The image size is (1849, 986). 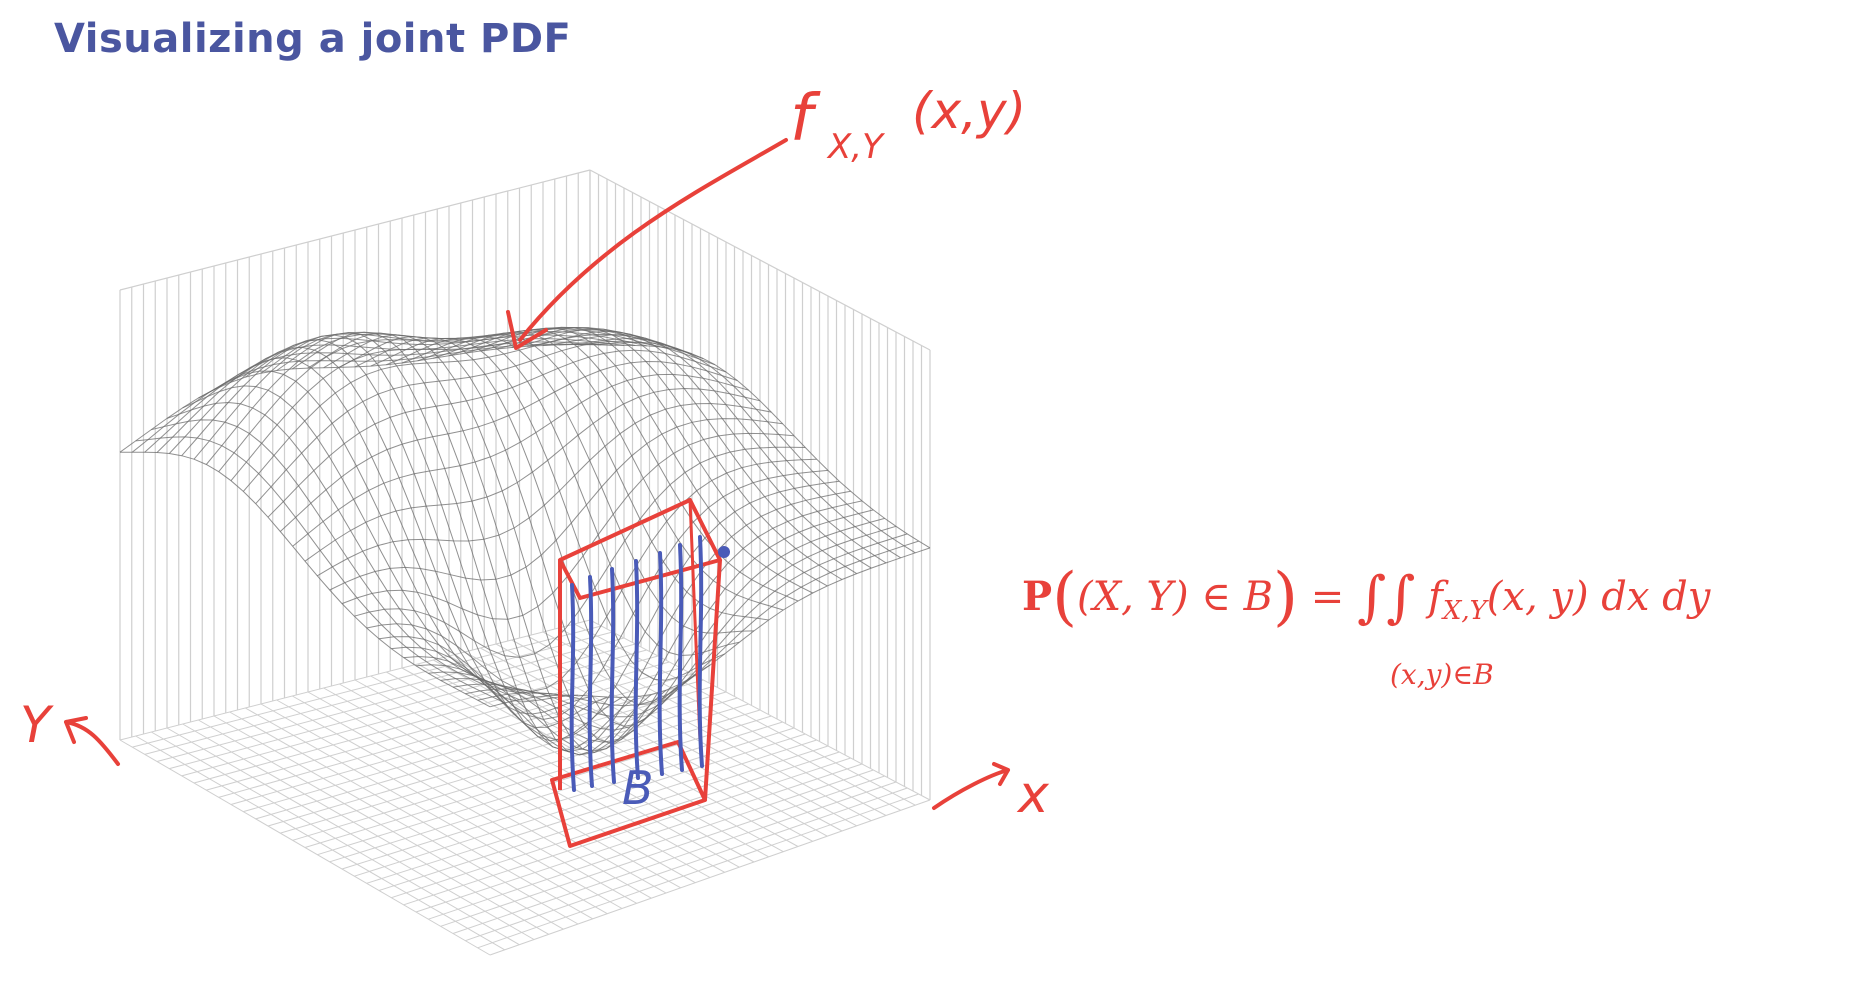 I want to click on formula-integral: ∫∫, so click(x=1386, y=597).